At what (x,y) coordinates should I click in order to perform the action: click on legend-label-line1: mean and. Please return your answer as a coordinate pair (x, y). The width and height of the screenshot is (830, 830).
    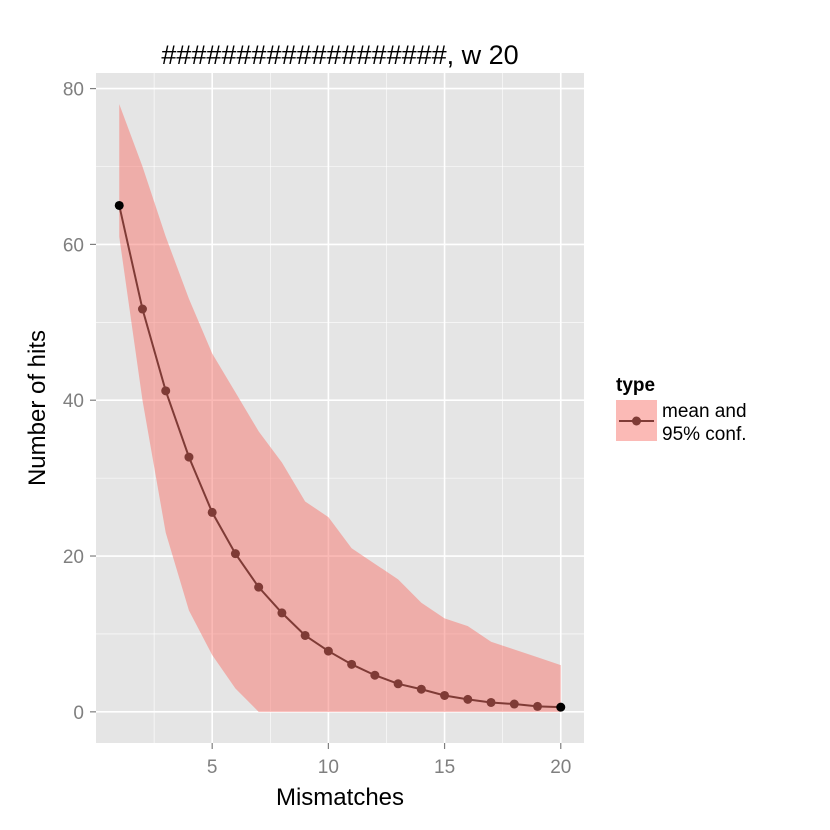
    Looking at the image, I should click on (704, 411).